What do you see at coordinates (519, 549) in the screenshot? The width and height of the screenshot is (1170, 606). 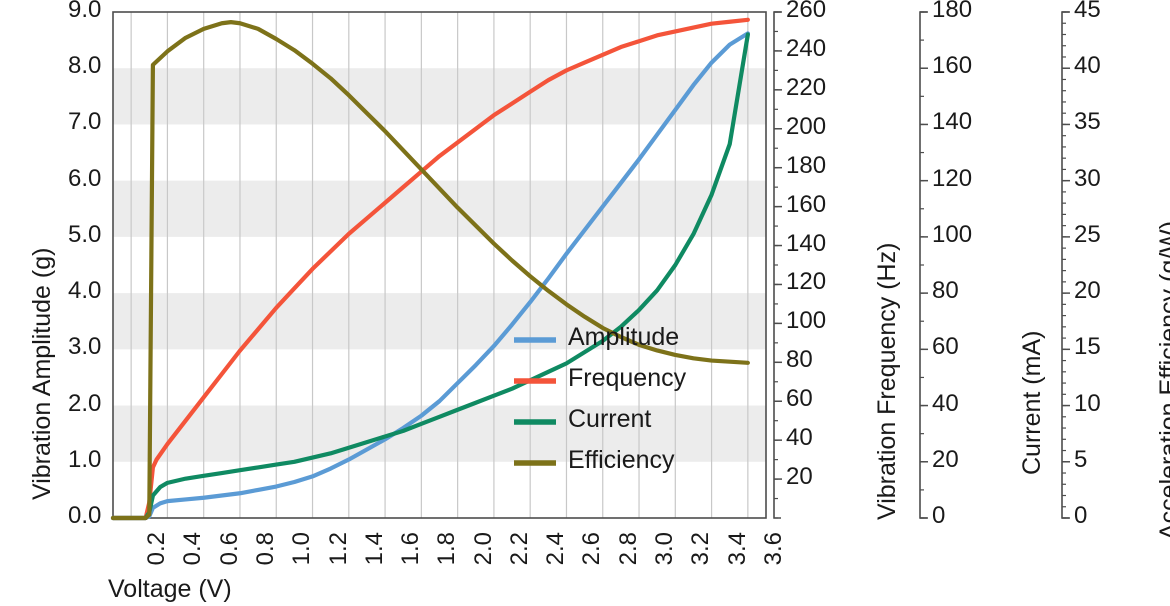 I see `xtick-2.2: 2.2` at bounding box center [519, 549].